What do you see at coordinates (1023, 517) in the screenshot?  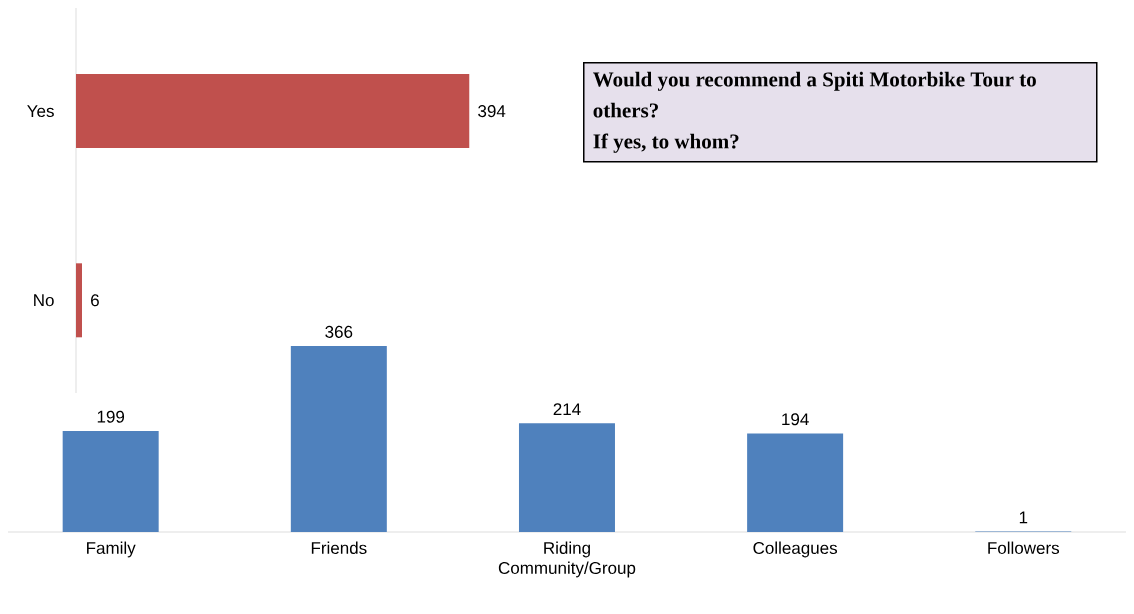 I see `data-label: 1` at bounding box center [1023, 517].